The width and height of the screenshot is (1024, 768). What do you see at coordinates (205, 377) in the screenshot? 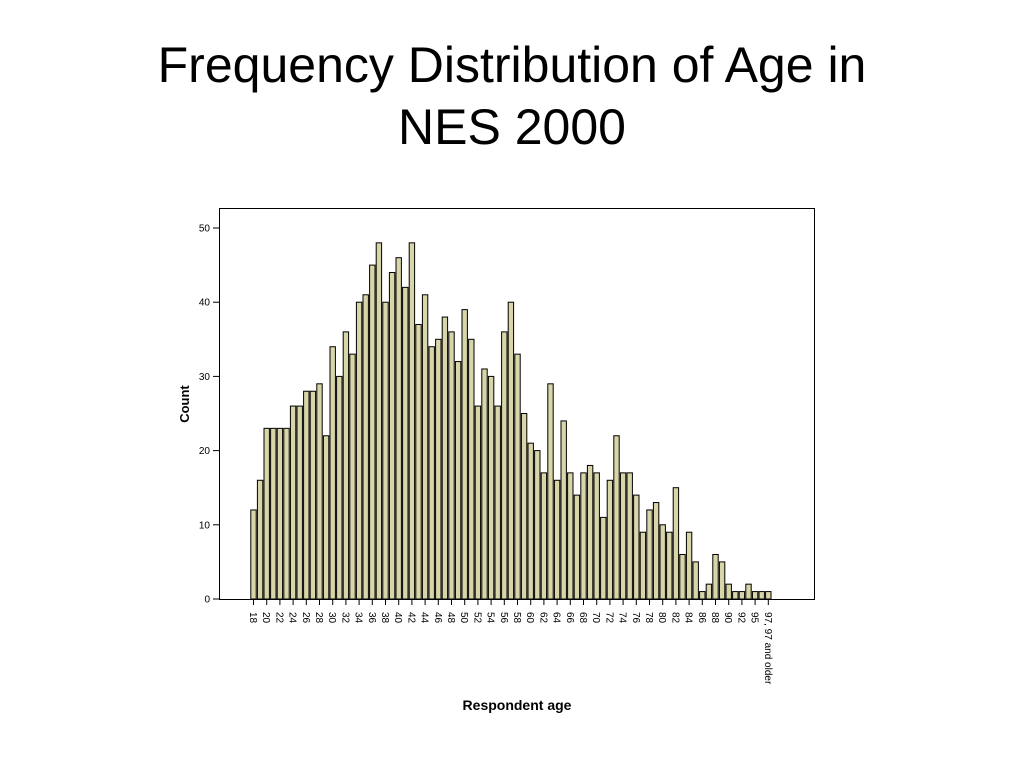
I see `y-tick-label: 30` at bounding box center [205, 377].